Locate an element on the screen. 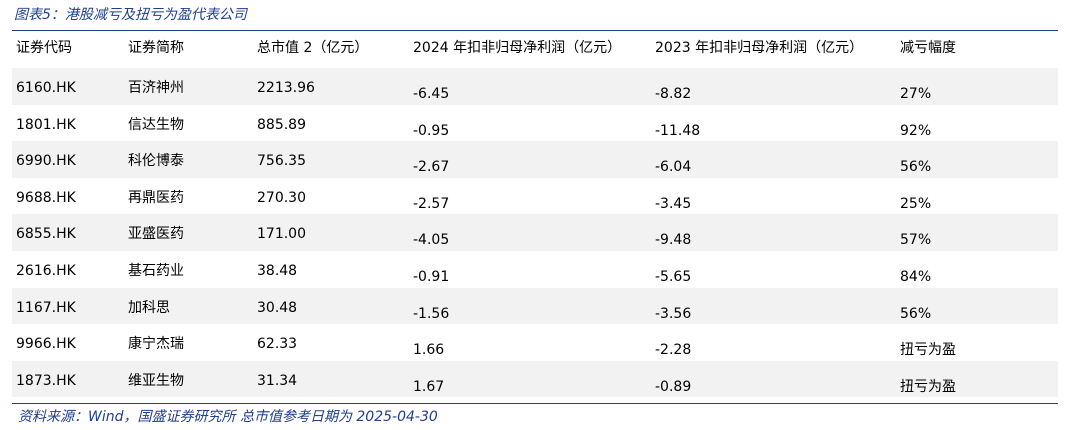 The width and height of the screenshot is (1066, 430). column-header: 证券简称 is located at coordinates (156, 48).